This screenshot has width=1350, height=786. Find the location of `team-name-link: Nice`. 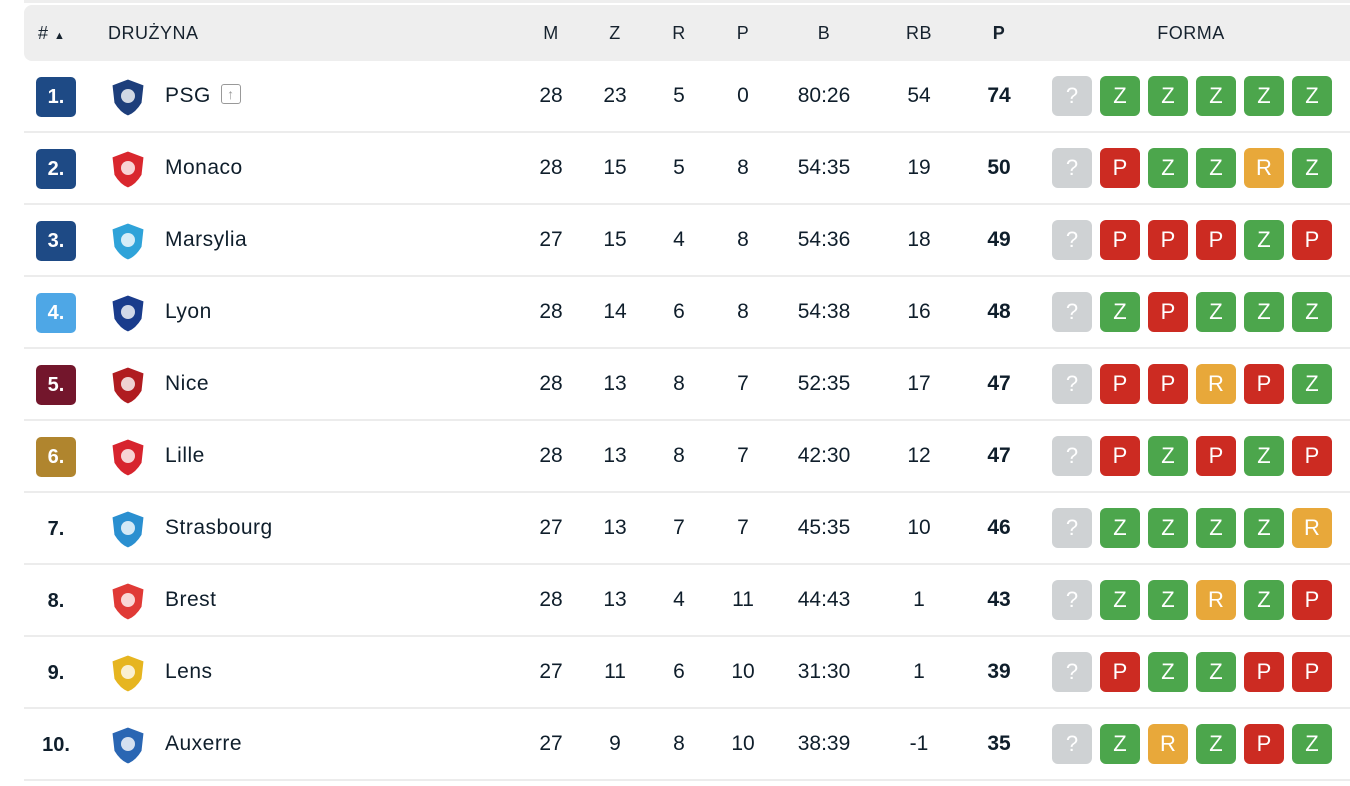

team-name-link: Nice is located at coordinates (187, 384).